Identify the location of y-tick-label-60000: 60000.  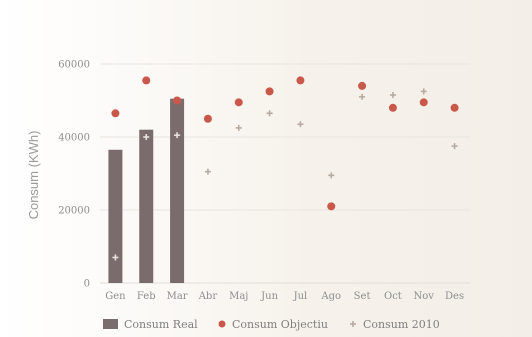
(74, 65).